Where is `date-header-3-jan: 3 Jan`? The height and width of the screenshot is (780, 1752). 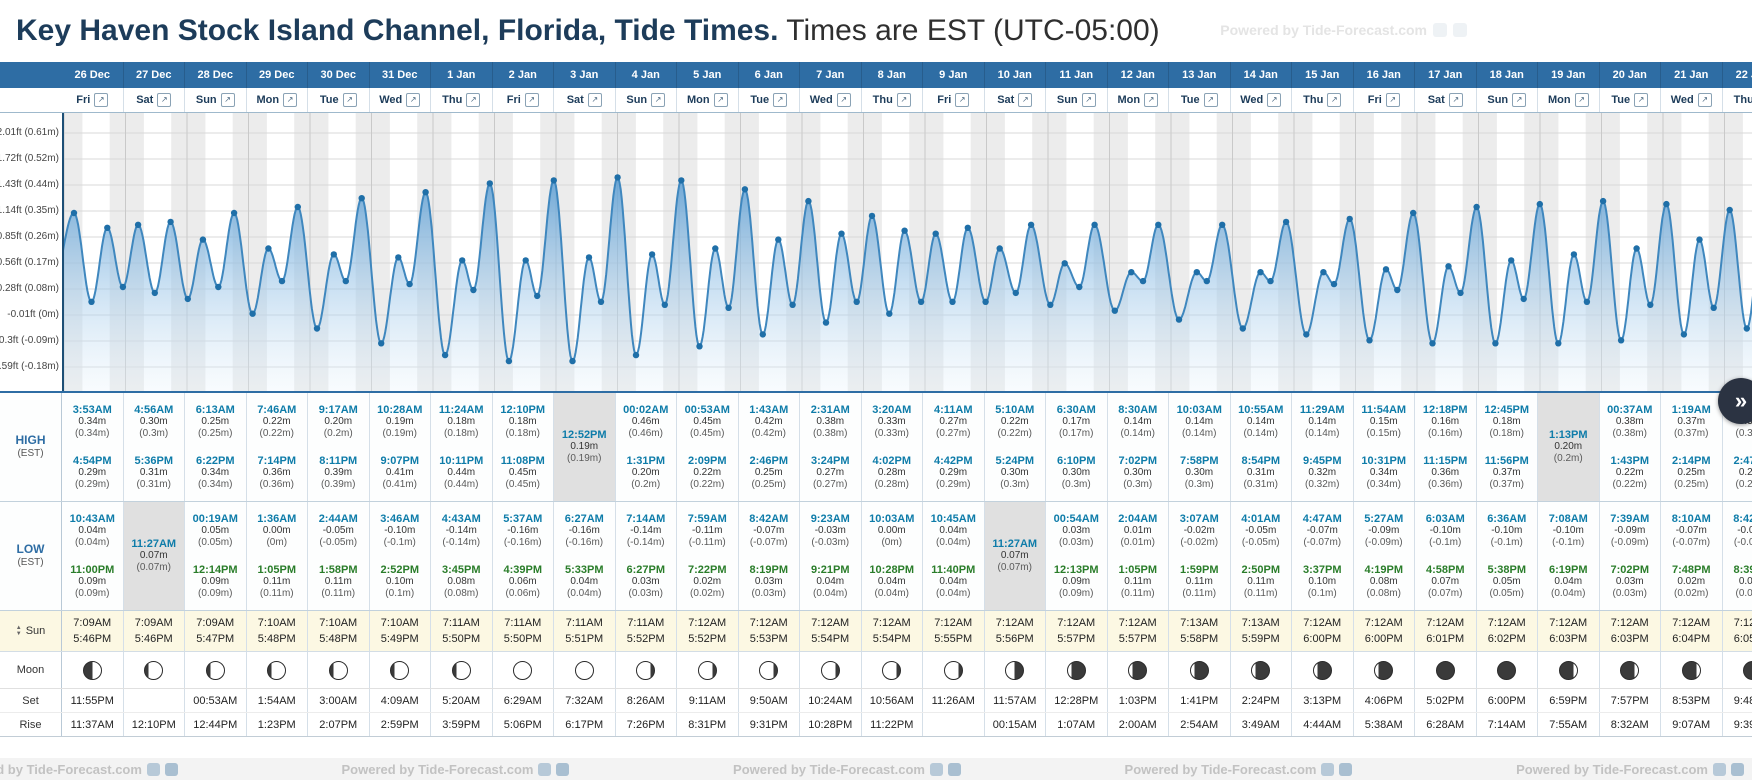 date-header-3-jan: 3 Jan is located at coordinates (585, 75).